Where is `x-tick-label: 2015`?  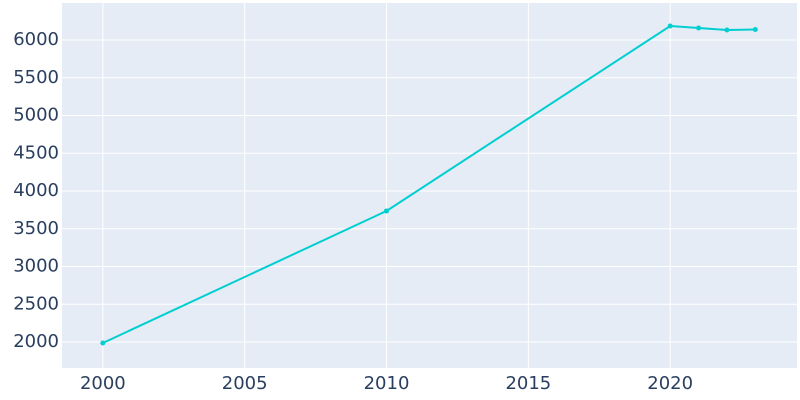
x-tick-label: 2015 is located at coordinates (528, 383).